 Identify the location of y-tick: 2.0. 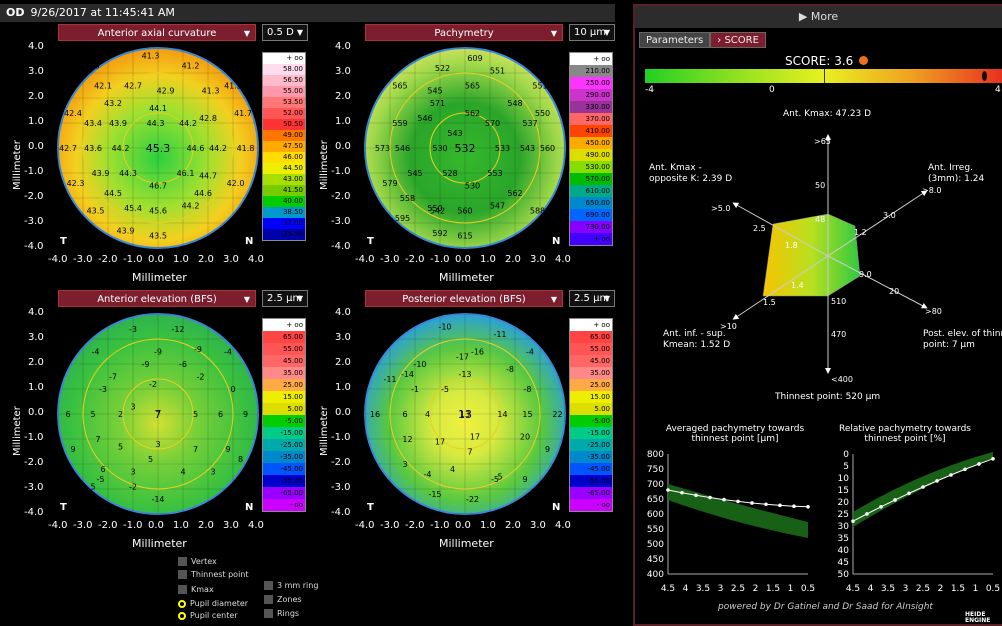
(343, 96).